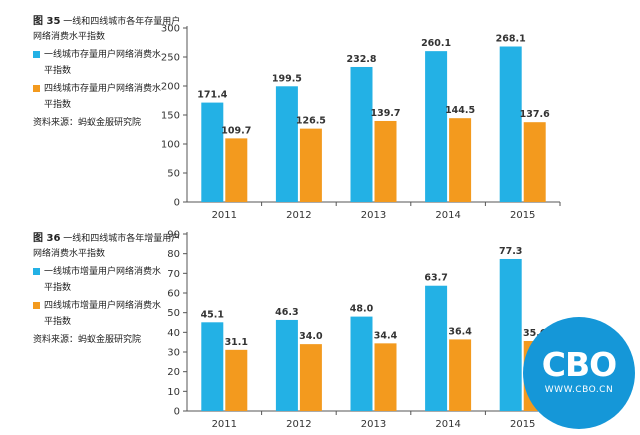 The image size is (640, 435). I want to click on chart-36-data-label: 48.0, so click(362, 309).